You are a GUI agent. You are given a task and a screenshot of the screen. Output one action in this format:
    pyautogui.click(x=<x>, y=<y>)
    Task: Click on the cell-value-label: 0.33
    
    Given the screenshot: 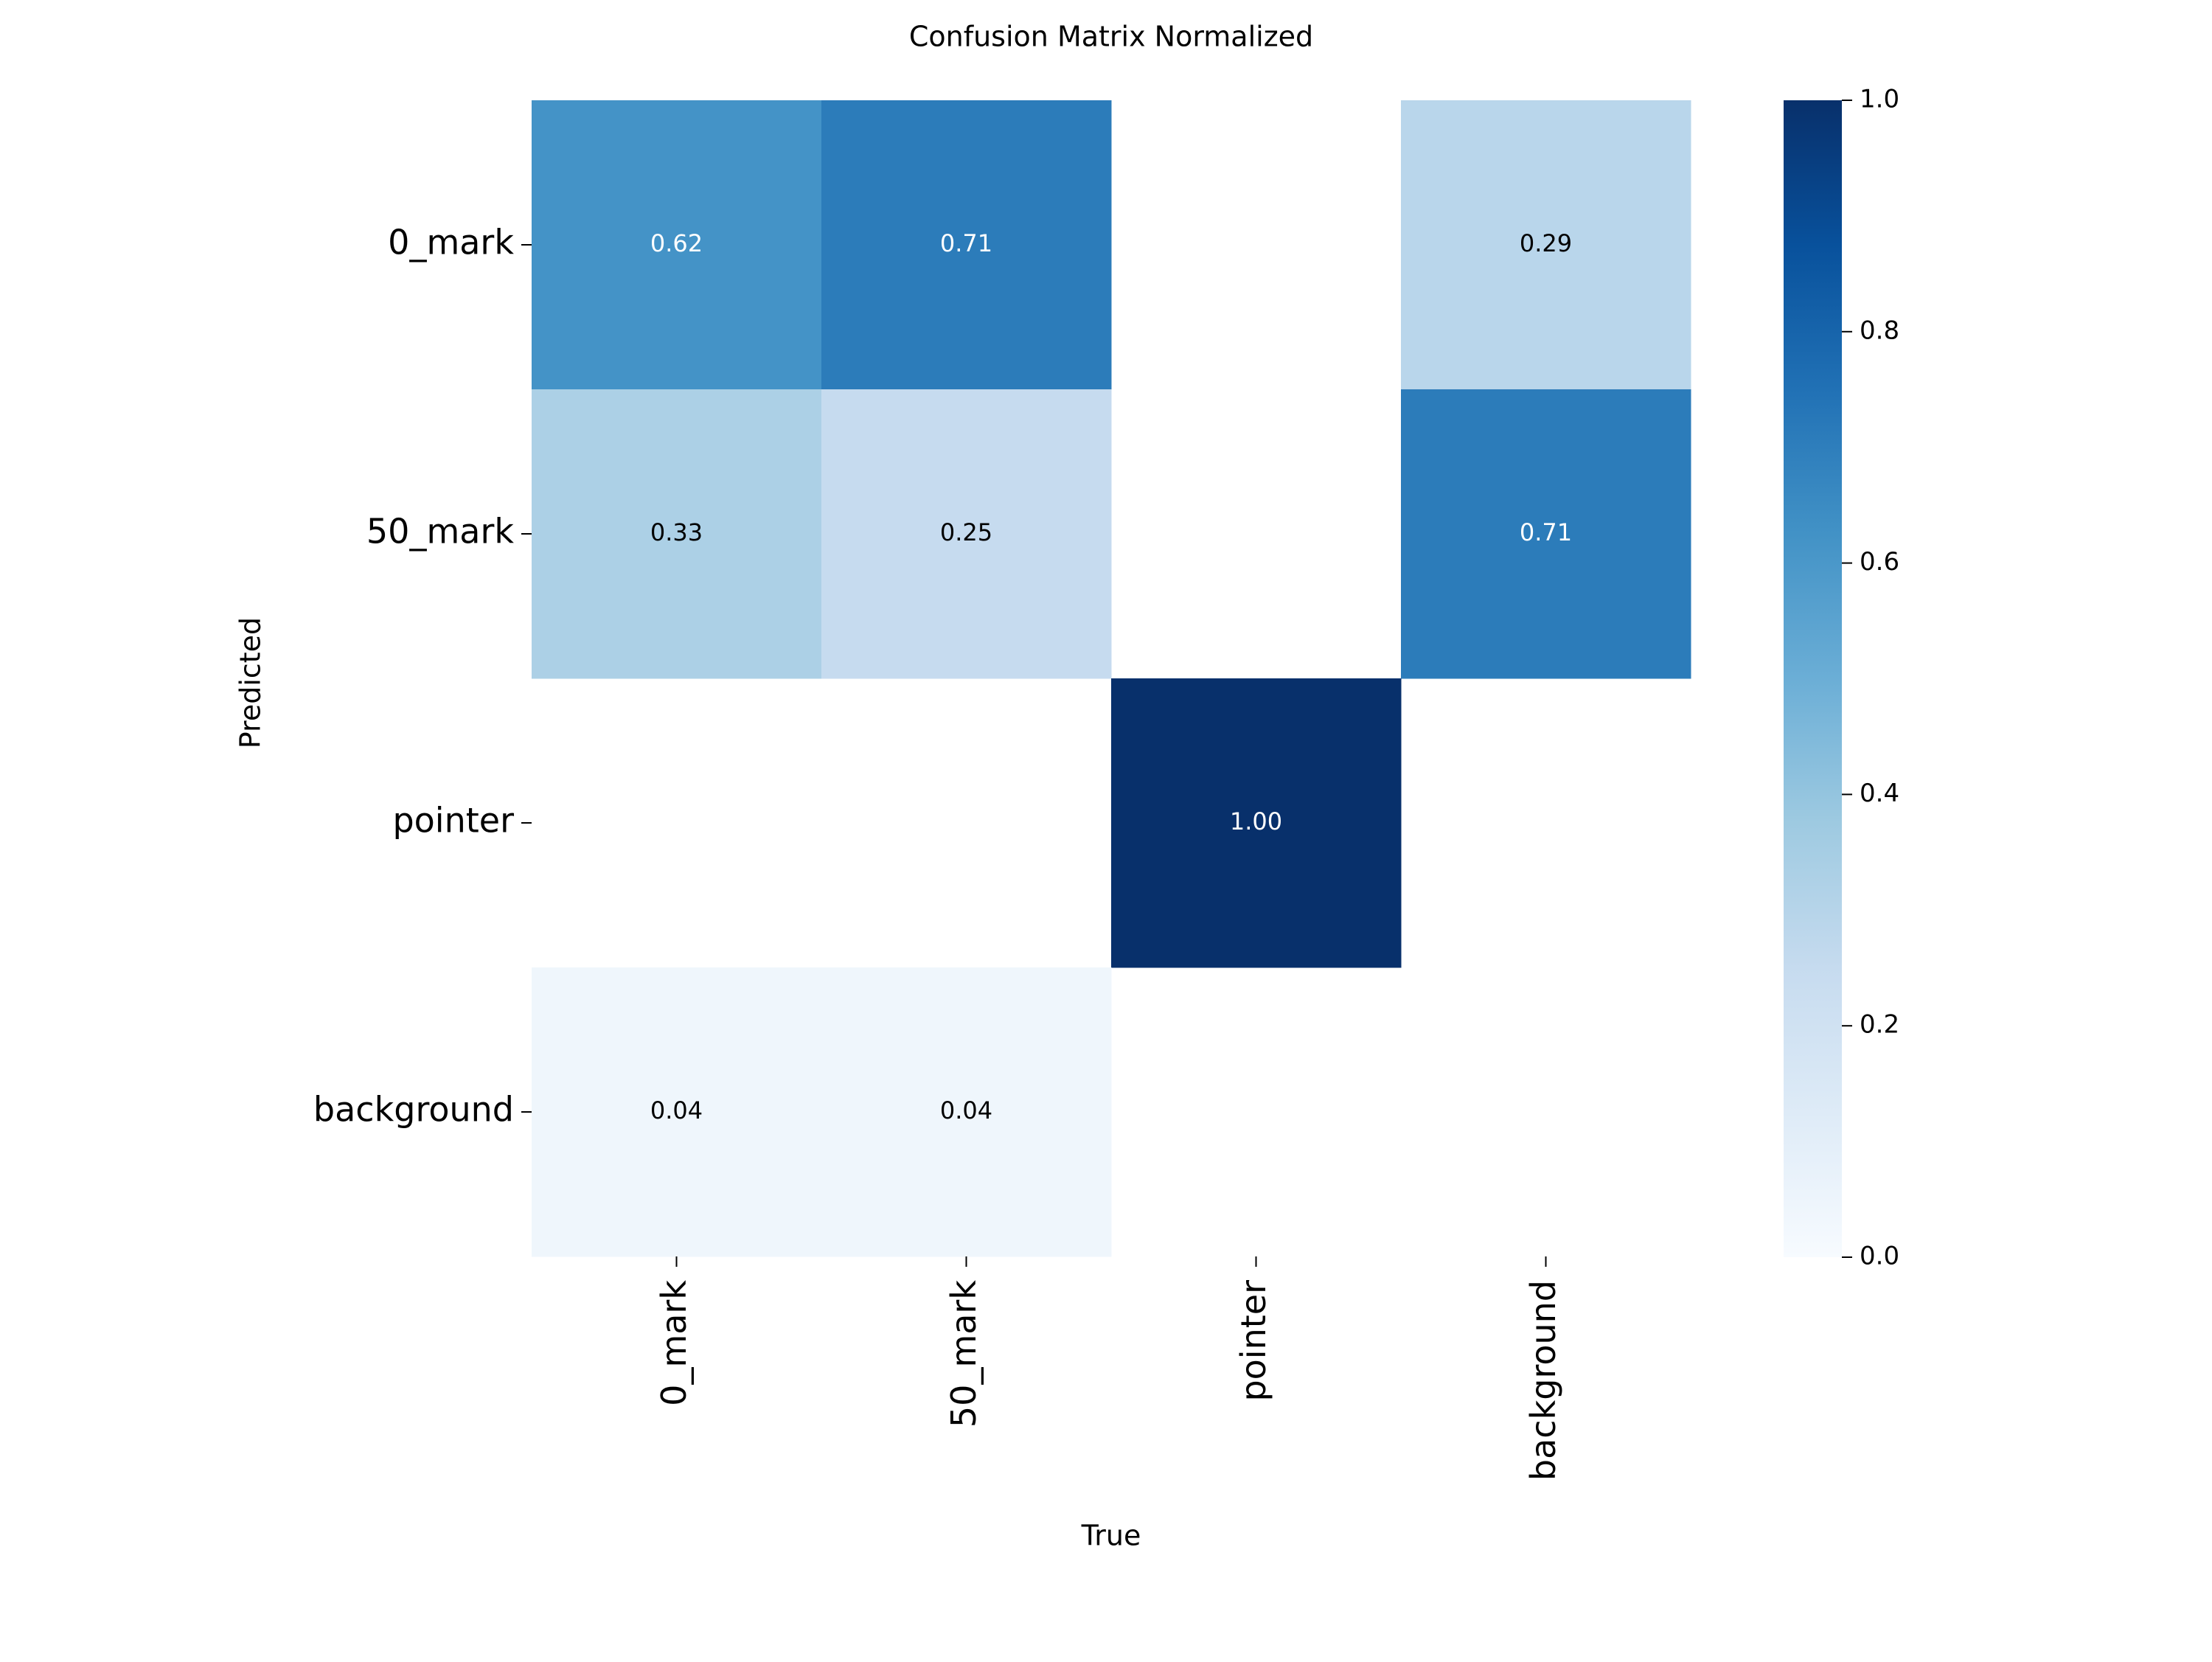 What is the action you would take?
    pyautogui.click(x=676, y=532)
    